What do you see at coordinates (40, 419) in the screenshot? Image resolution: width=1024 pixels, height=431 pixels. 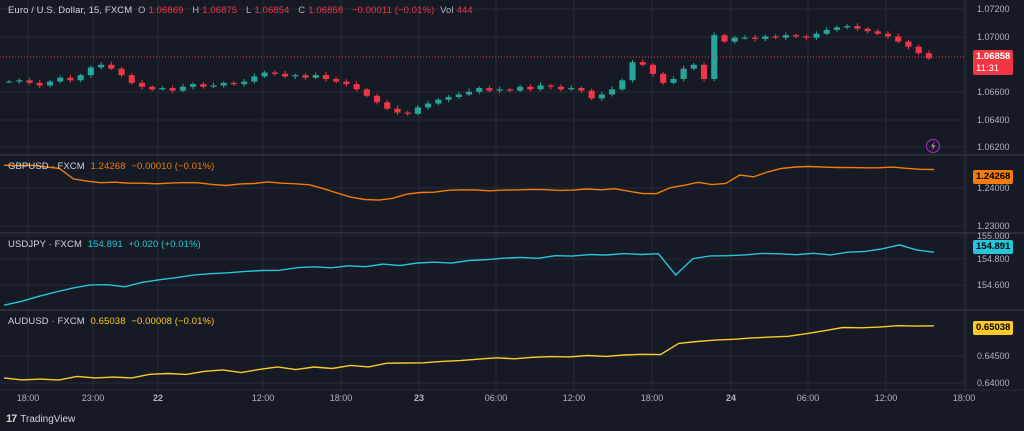 I see `tradingview-logo: 17 TradingView` at bounding box center [40, 419].